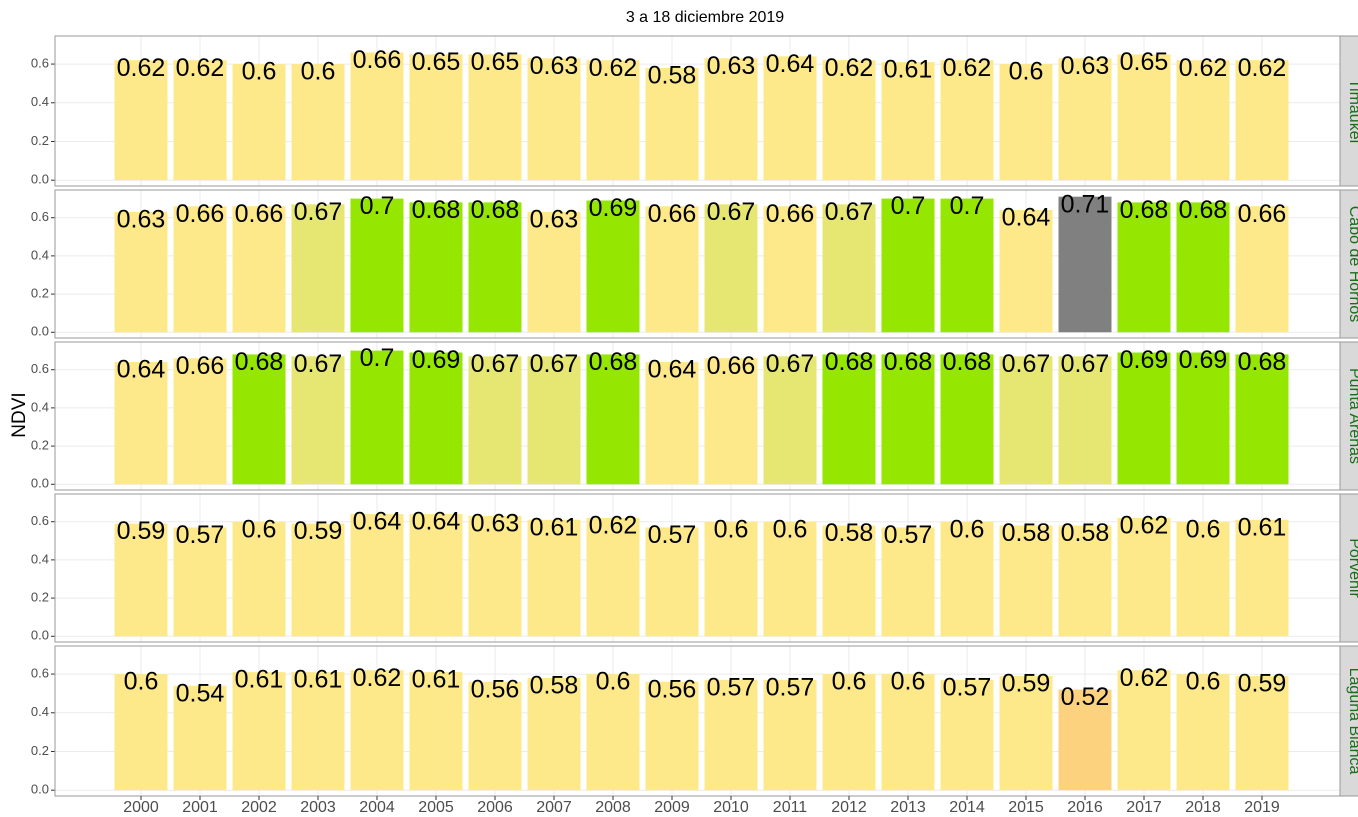  I want to click on value-label: 0.65, so click(1144, 62).